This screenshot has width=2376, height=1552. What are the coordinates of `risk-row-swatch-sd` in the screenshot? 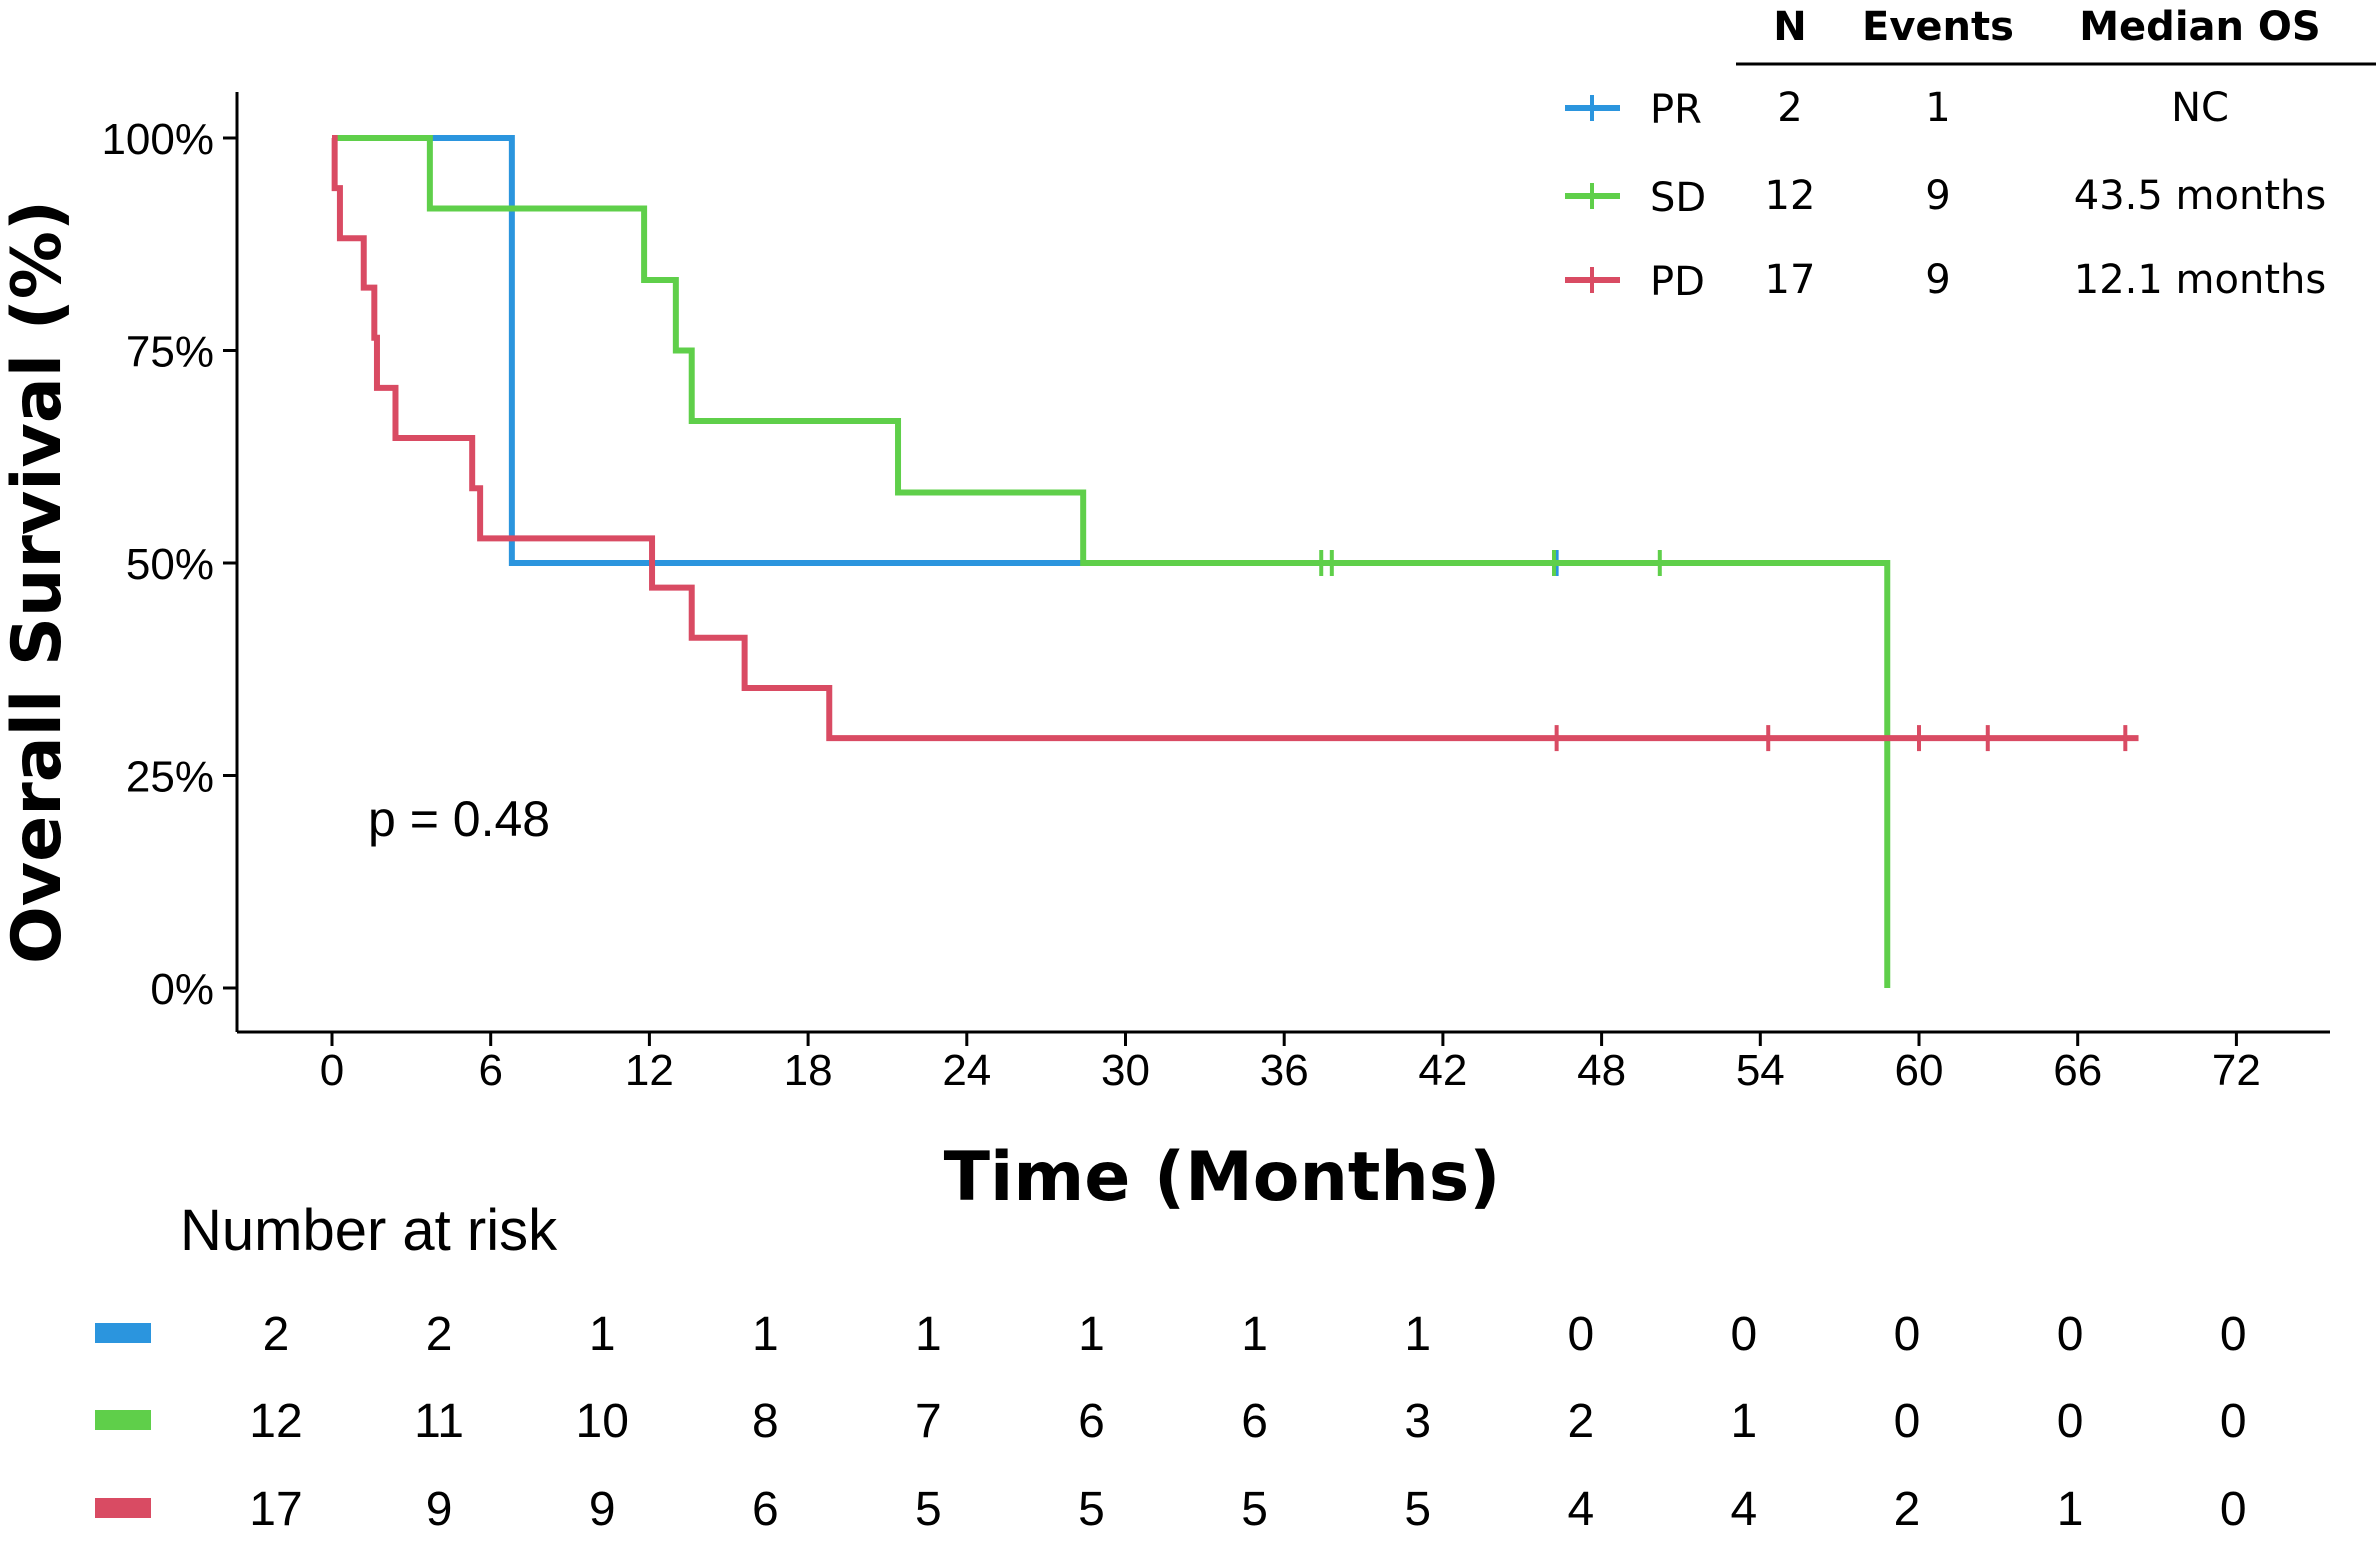 It's located at (123, 1420).